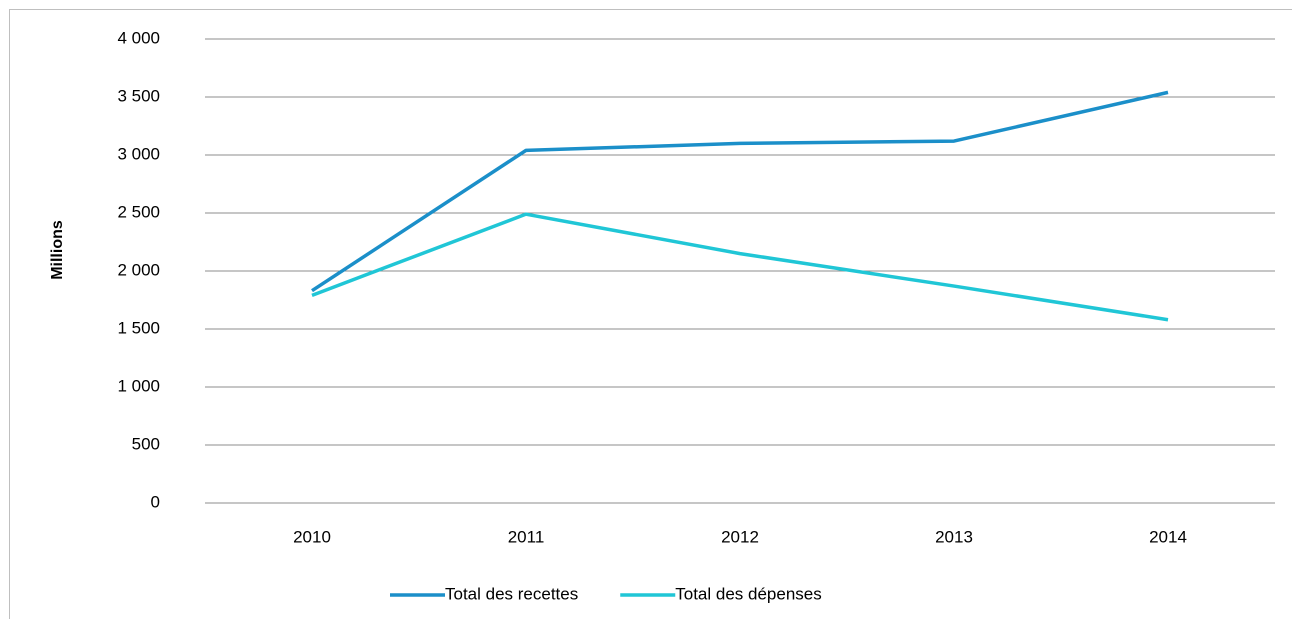  I want to click on y-tick-label: 4 000, so click(138, 37).